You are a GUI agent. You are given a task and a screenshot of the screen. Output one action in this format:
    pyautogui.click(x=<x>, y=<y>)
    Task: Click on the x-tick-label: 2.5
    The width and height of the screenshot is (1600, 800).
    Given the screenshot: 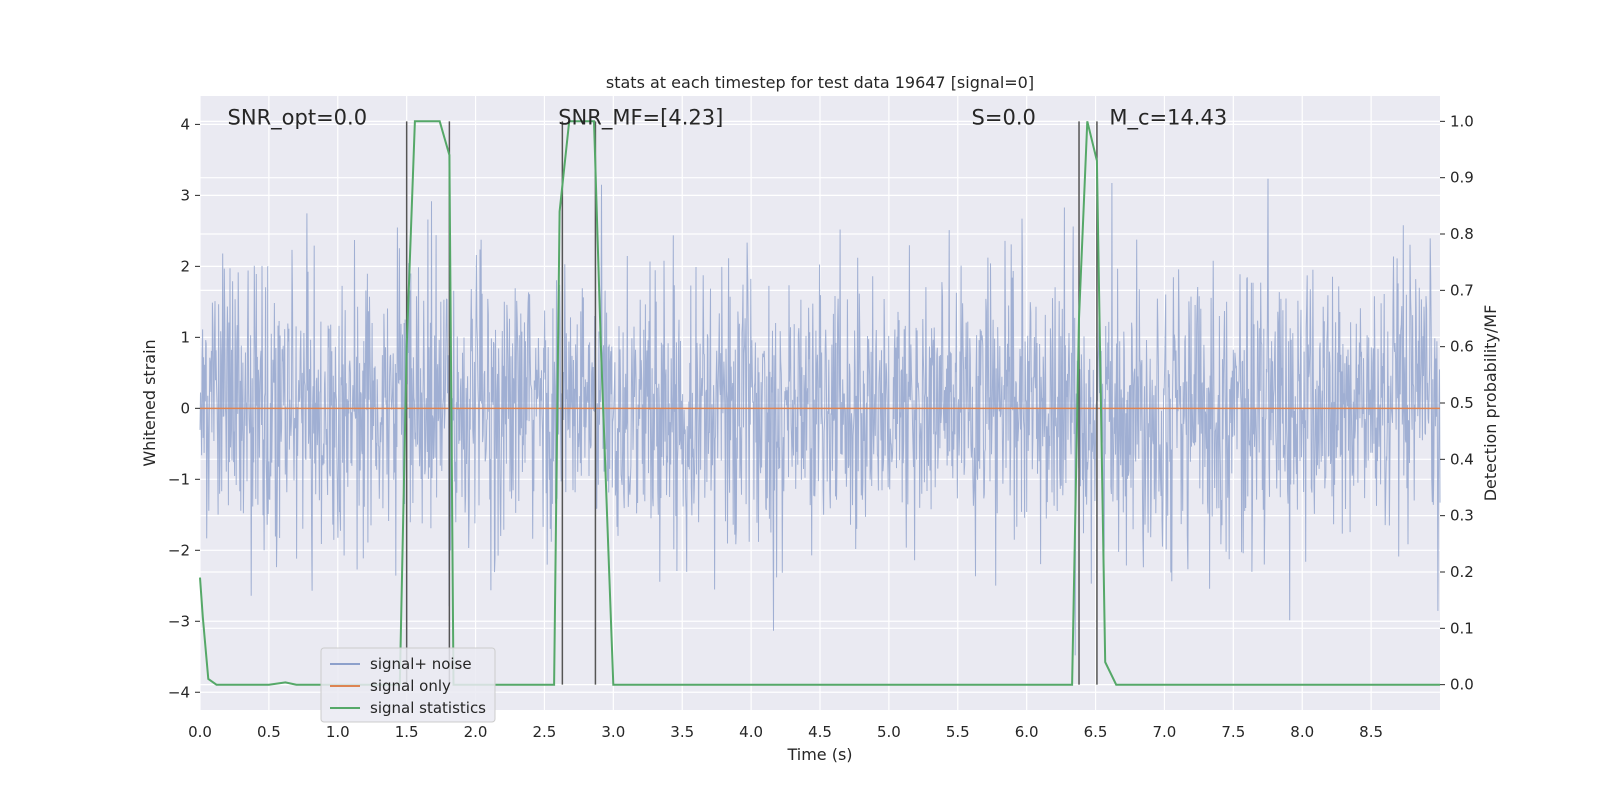 What is the action you would take?
    pyautogui.click(x=545, y=732)
    